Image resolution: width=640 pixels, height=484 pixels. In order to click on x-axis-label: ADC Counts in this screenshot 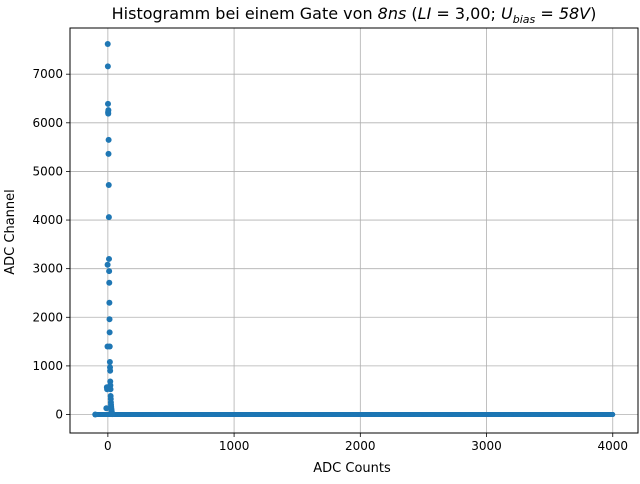, I will do `click(352, 468)`.